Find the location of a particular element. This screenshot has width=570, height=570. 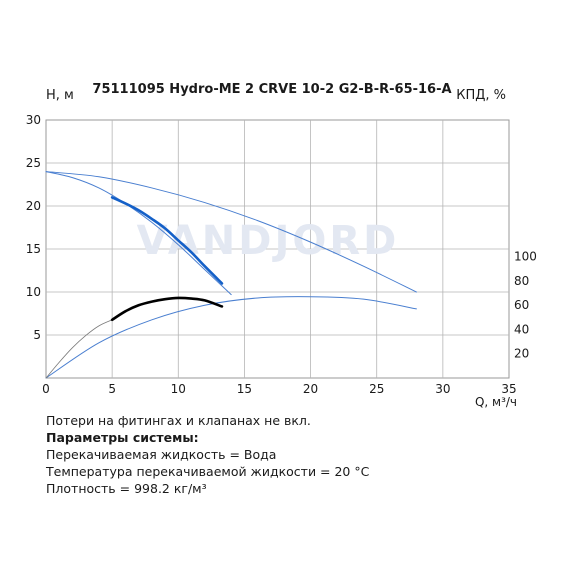

y-axis-label: H, м is located at coordinates (60, 95).